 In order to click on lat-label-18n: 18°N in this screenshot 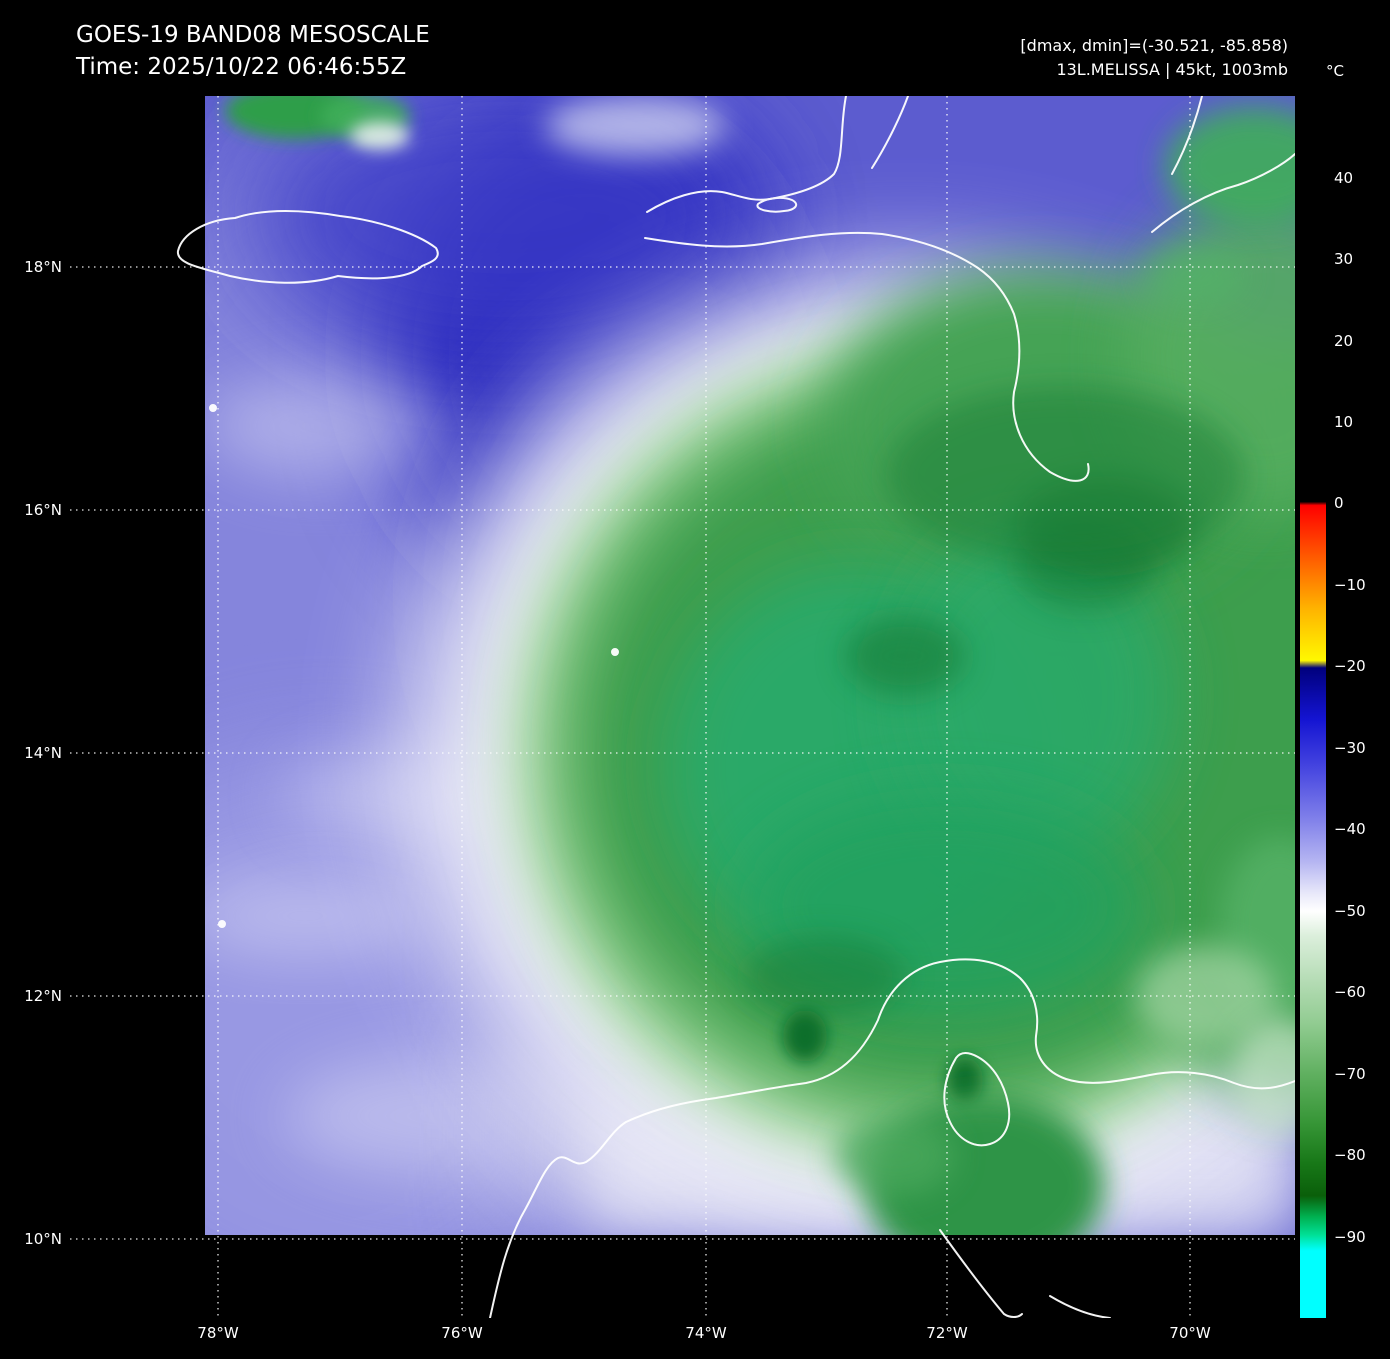, I will do `click(43, 267)`.